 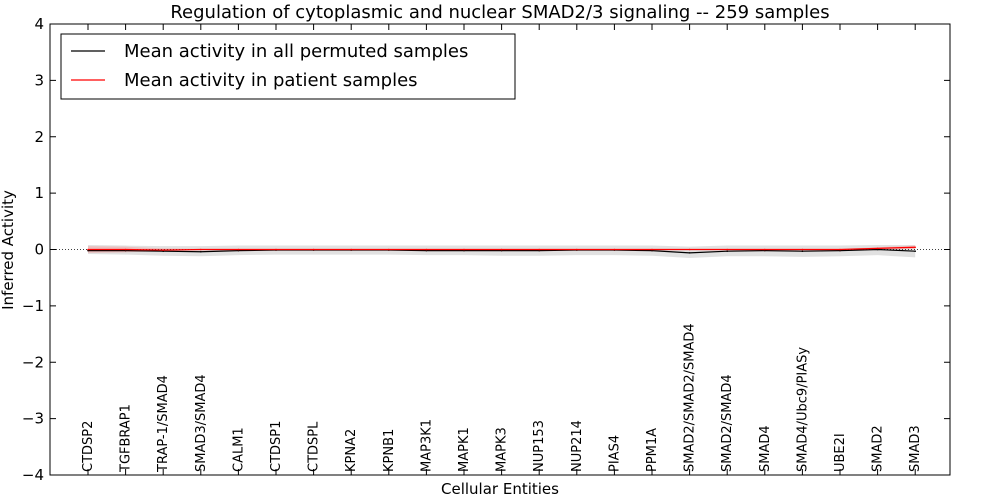 What do you see at coordinates (33, 419) in the screenshot?
I see `y-tick-label: −3` at bounding box center [33, 419].